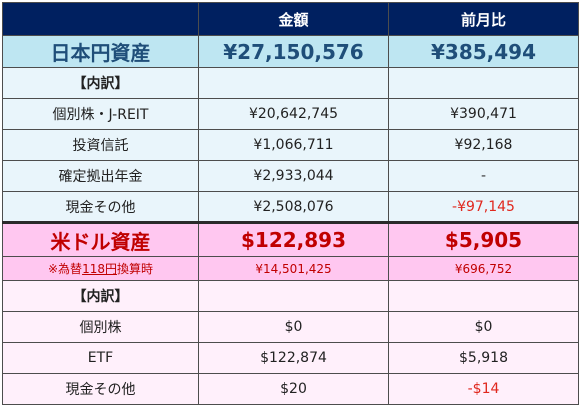 This screenshot has width=581, height=413. I want to click on us-total-amount: $122,893, so click(293, 239).